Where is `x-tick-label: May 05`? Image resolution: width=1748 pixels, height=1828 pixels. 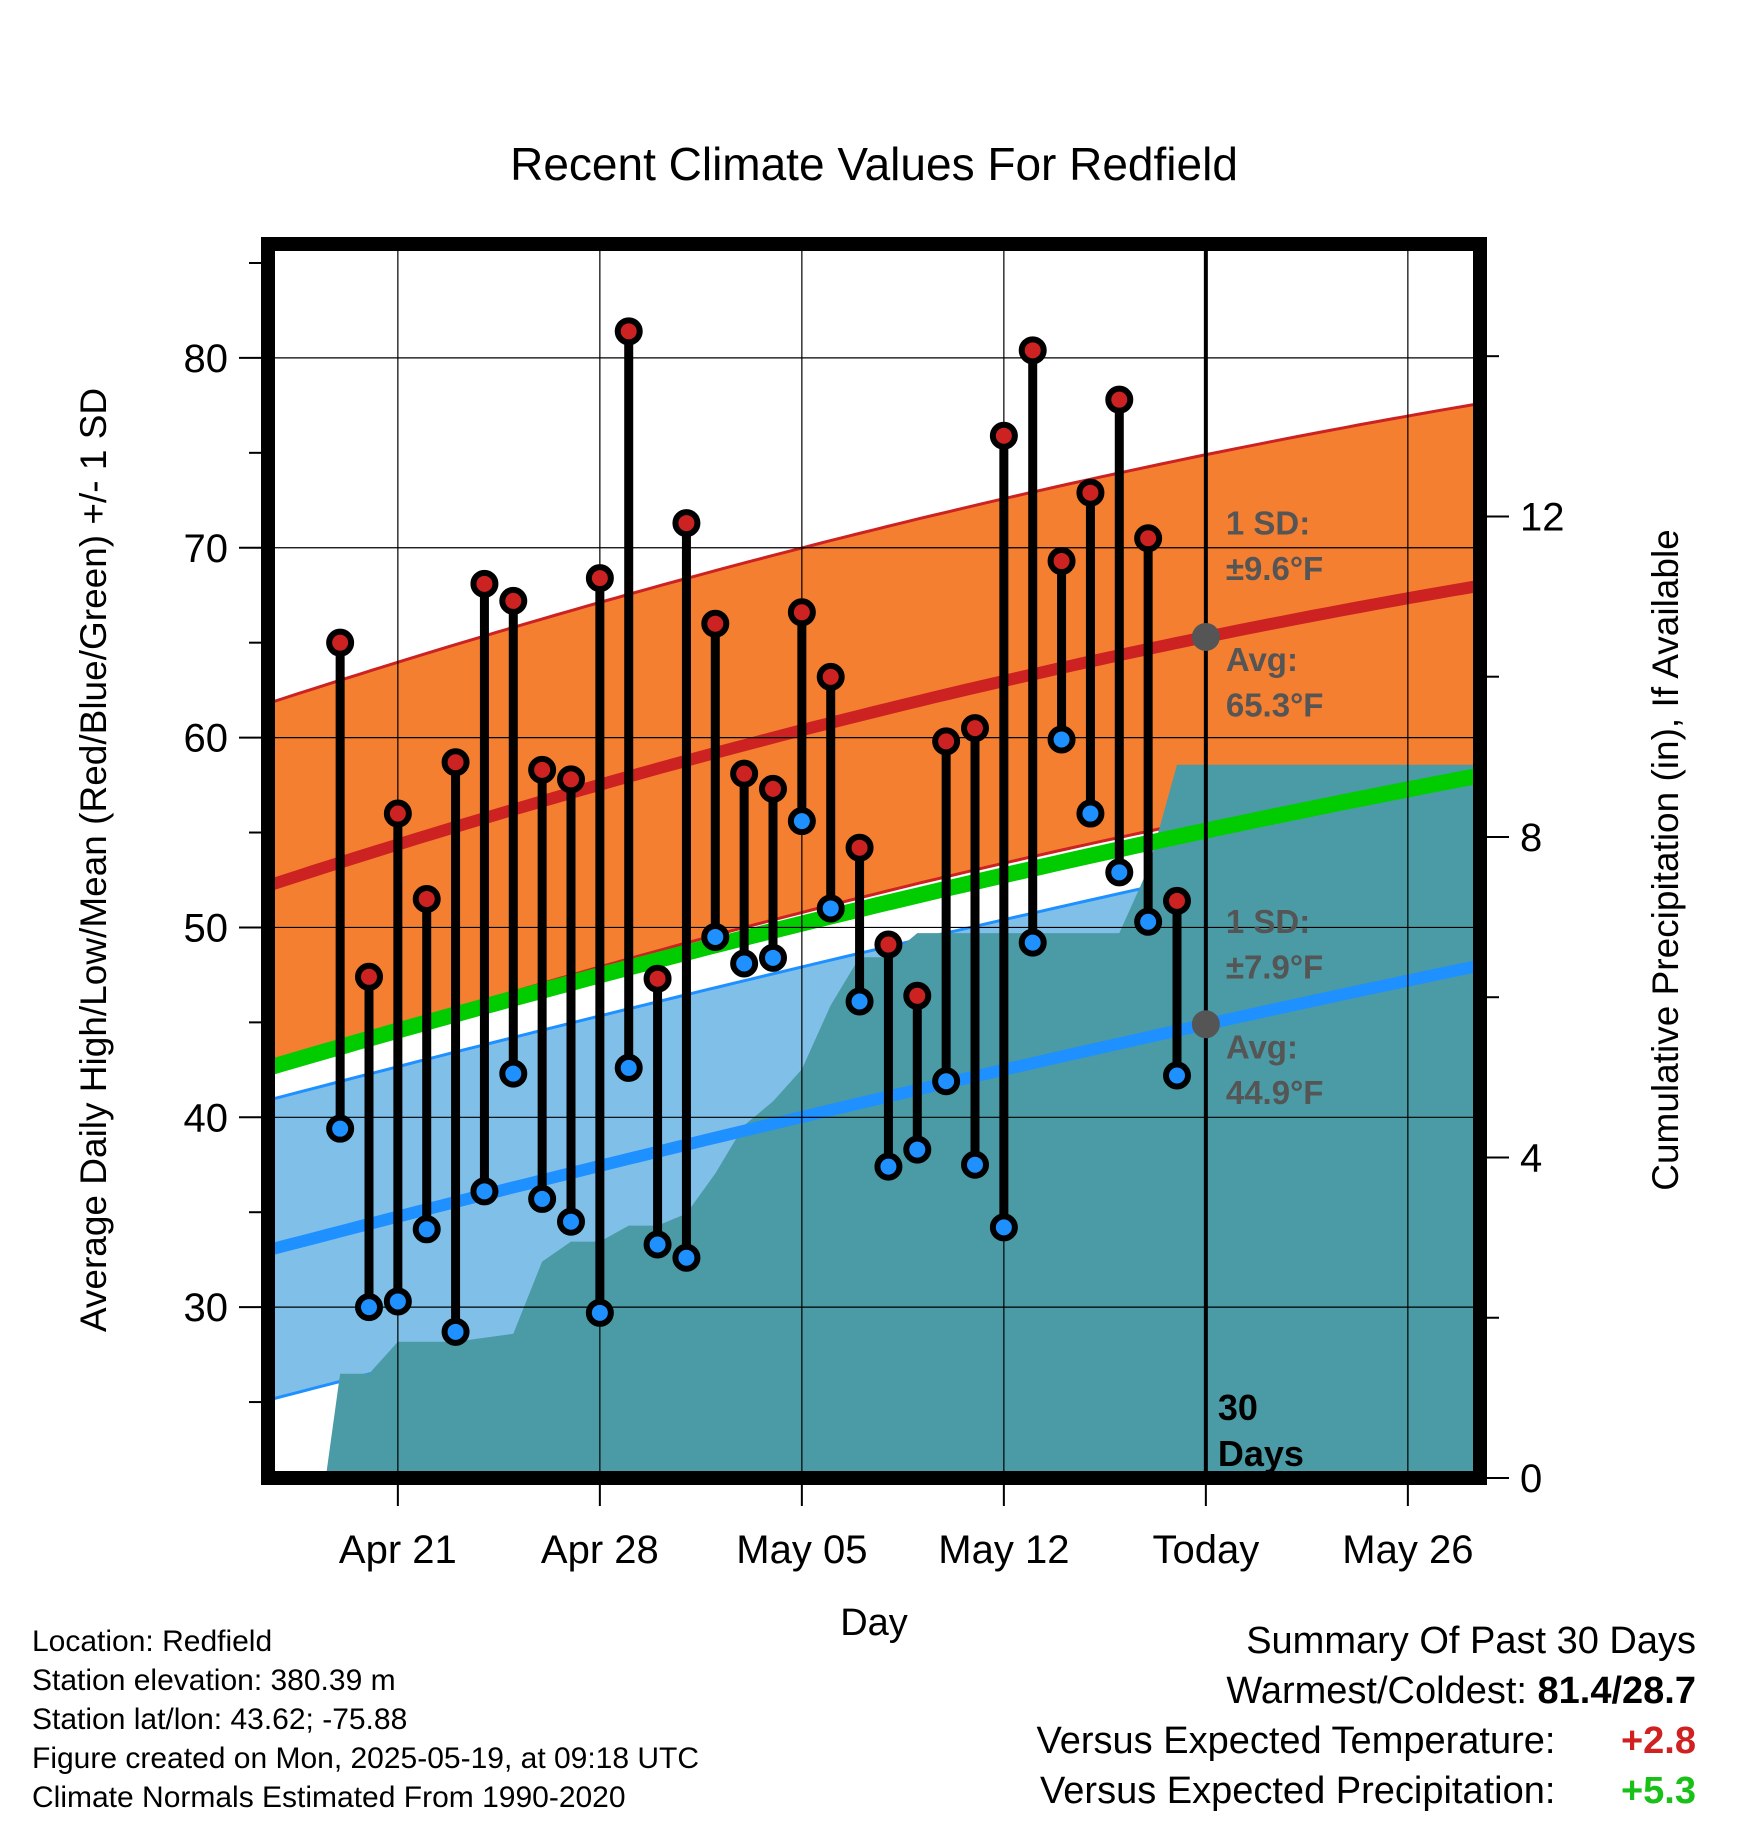 x-tick-label: May 05 is located at coordinates (801, 1550).